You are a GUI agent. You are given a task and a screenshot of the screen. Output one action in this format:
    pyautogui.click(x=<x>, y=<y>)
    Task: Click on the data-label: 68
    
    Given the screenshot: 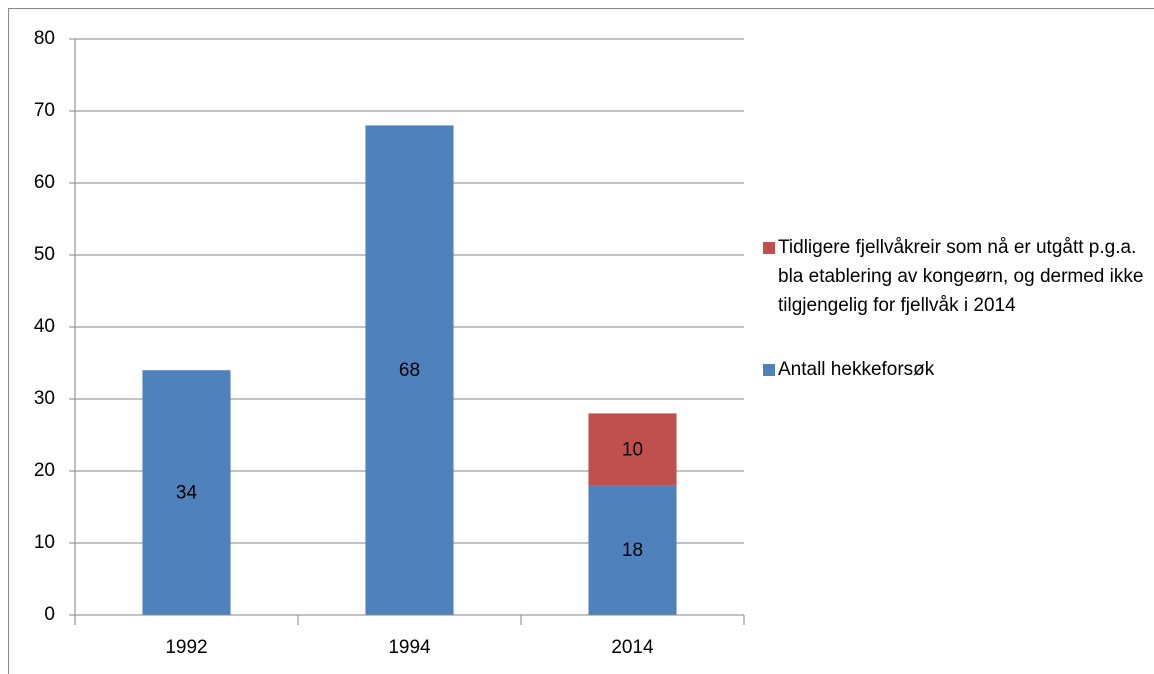 What is the action you would take?
    pyautogui.click(x=409, y=370)
    